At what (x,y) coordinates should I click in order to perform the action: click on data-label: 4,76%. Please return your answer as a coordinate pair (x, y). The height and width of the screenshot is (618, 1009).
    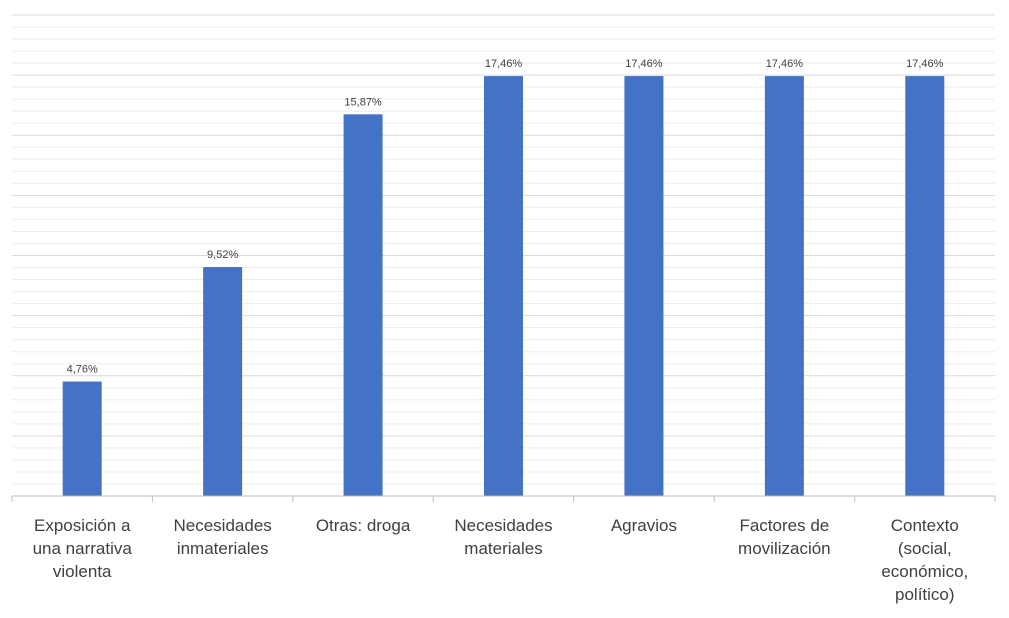
    Looking at the image, I should click on (82, 370).